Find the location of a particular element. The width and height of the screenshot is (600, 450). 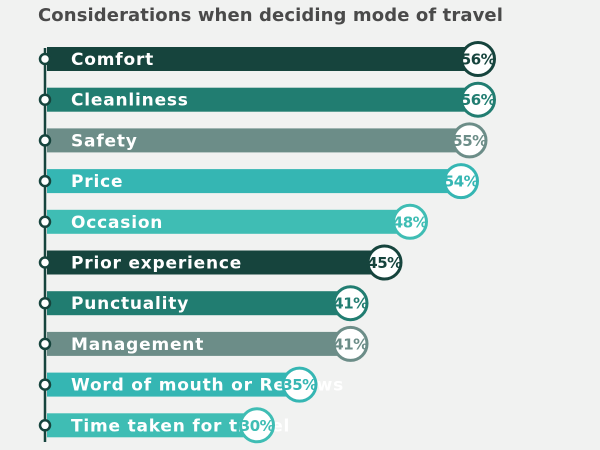

bar-row: Safety 55% is located at coordinates (263, 140).